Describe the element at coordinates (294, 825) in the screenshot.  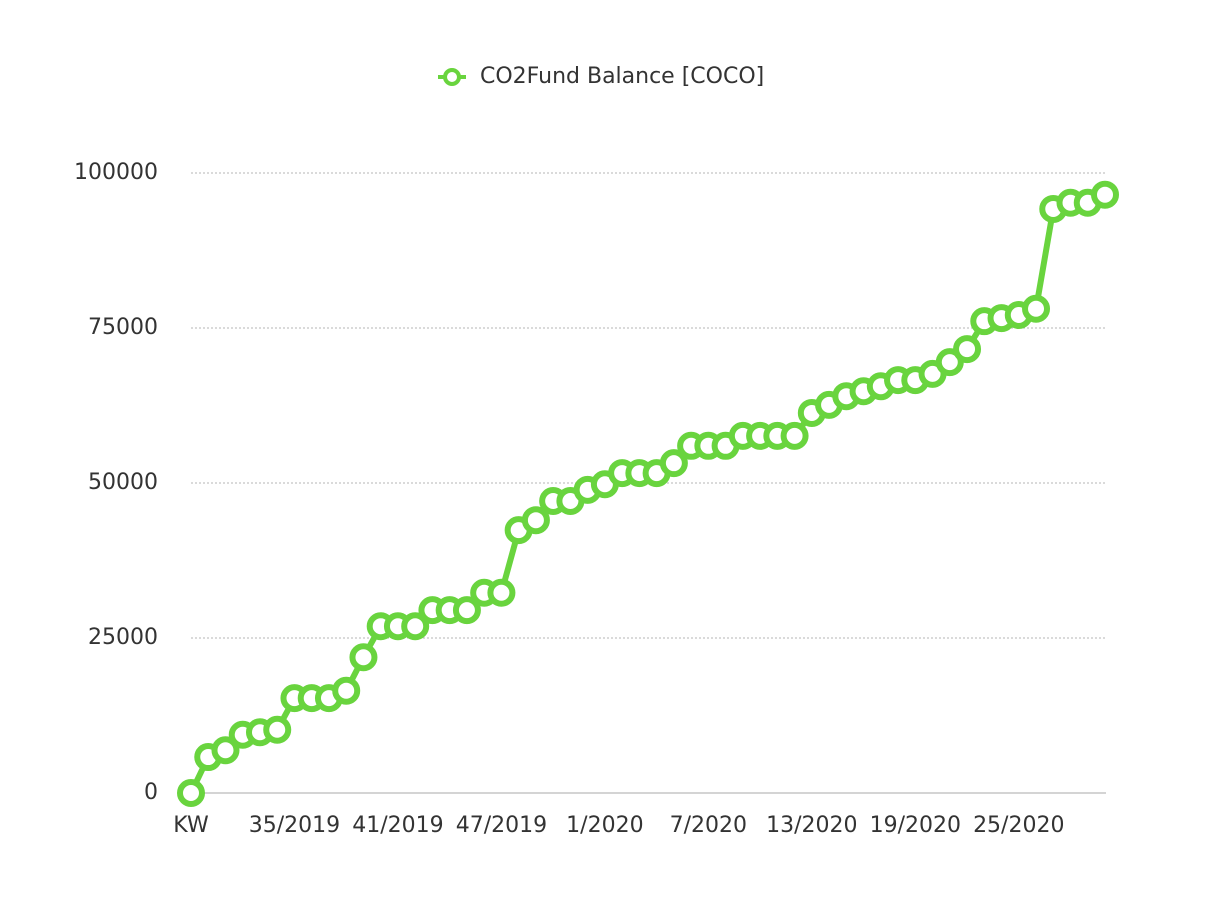
I see `x-tick-label: 35/2019` at that location.